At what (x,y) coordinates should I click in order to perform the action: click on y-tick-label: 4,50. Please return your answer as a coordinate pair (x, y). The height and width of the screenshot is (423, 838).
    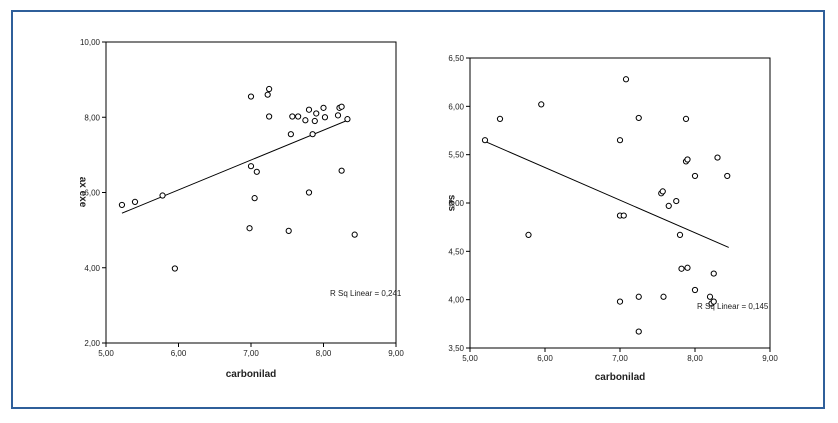
    Looking at the image, I should click on (456, 251).